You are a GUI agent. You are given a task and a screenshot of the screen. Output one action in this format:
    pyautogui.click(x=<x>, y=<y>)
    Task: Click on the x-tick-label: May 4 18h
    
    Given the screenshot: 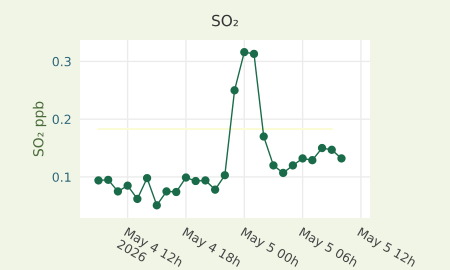 What is the action you would take?
    pyautogui.click(x=211, y=248)
    